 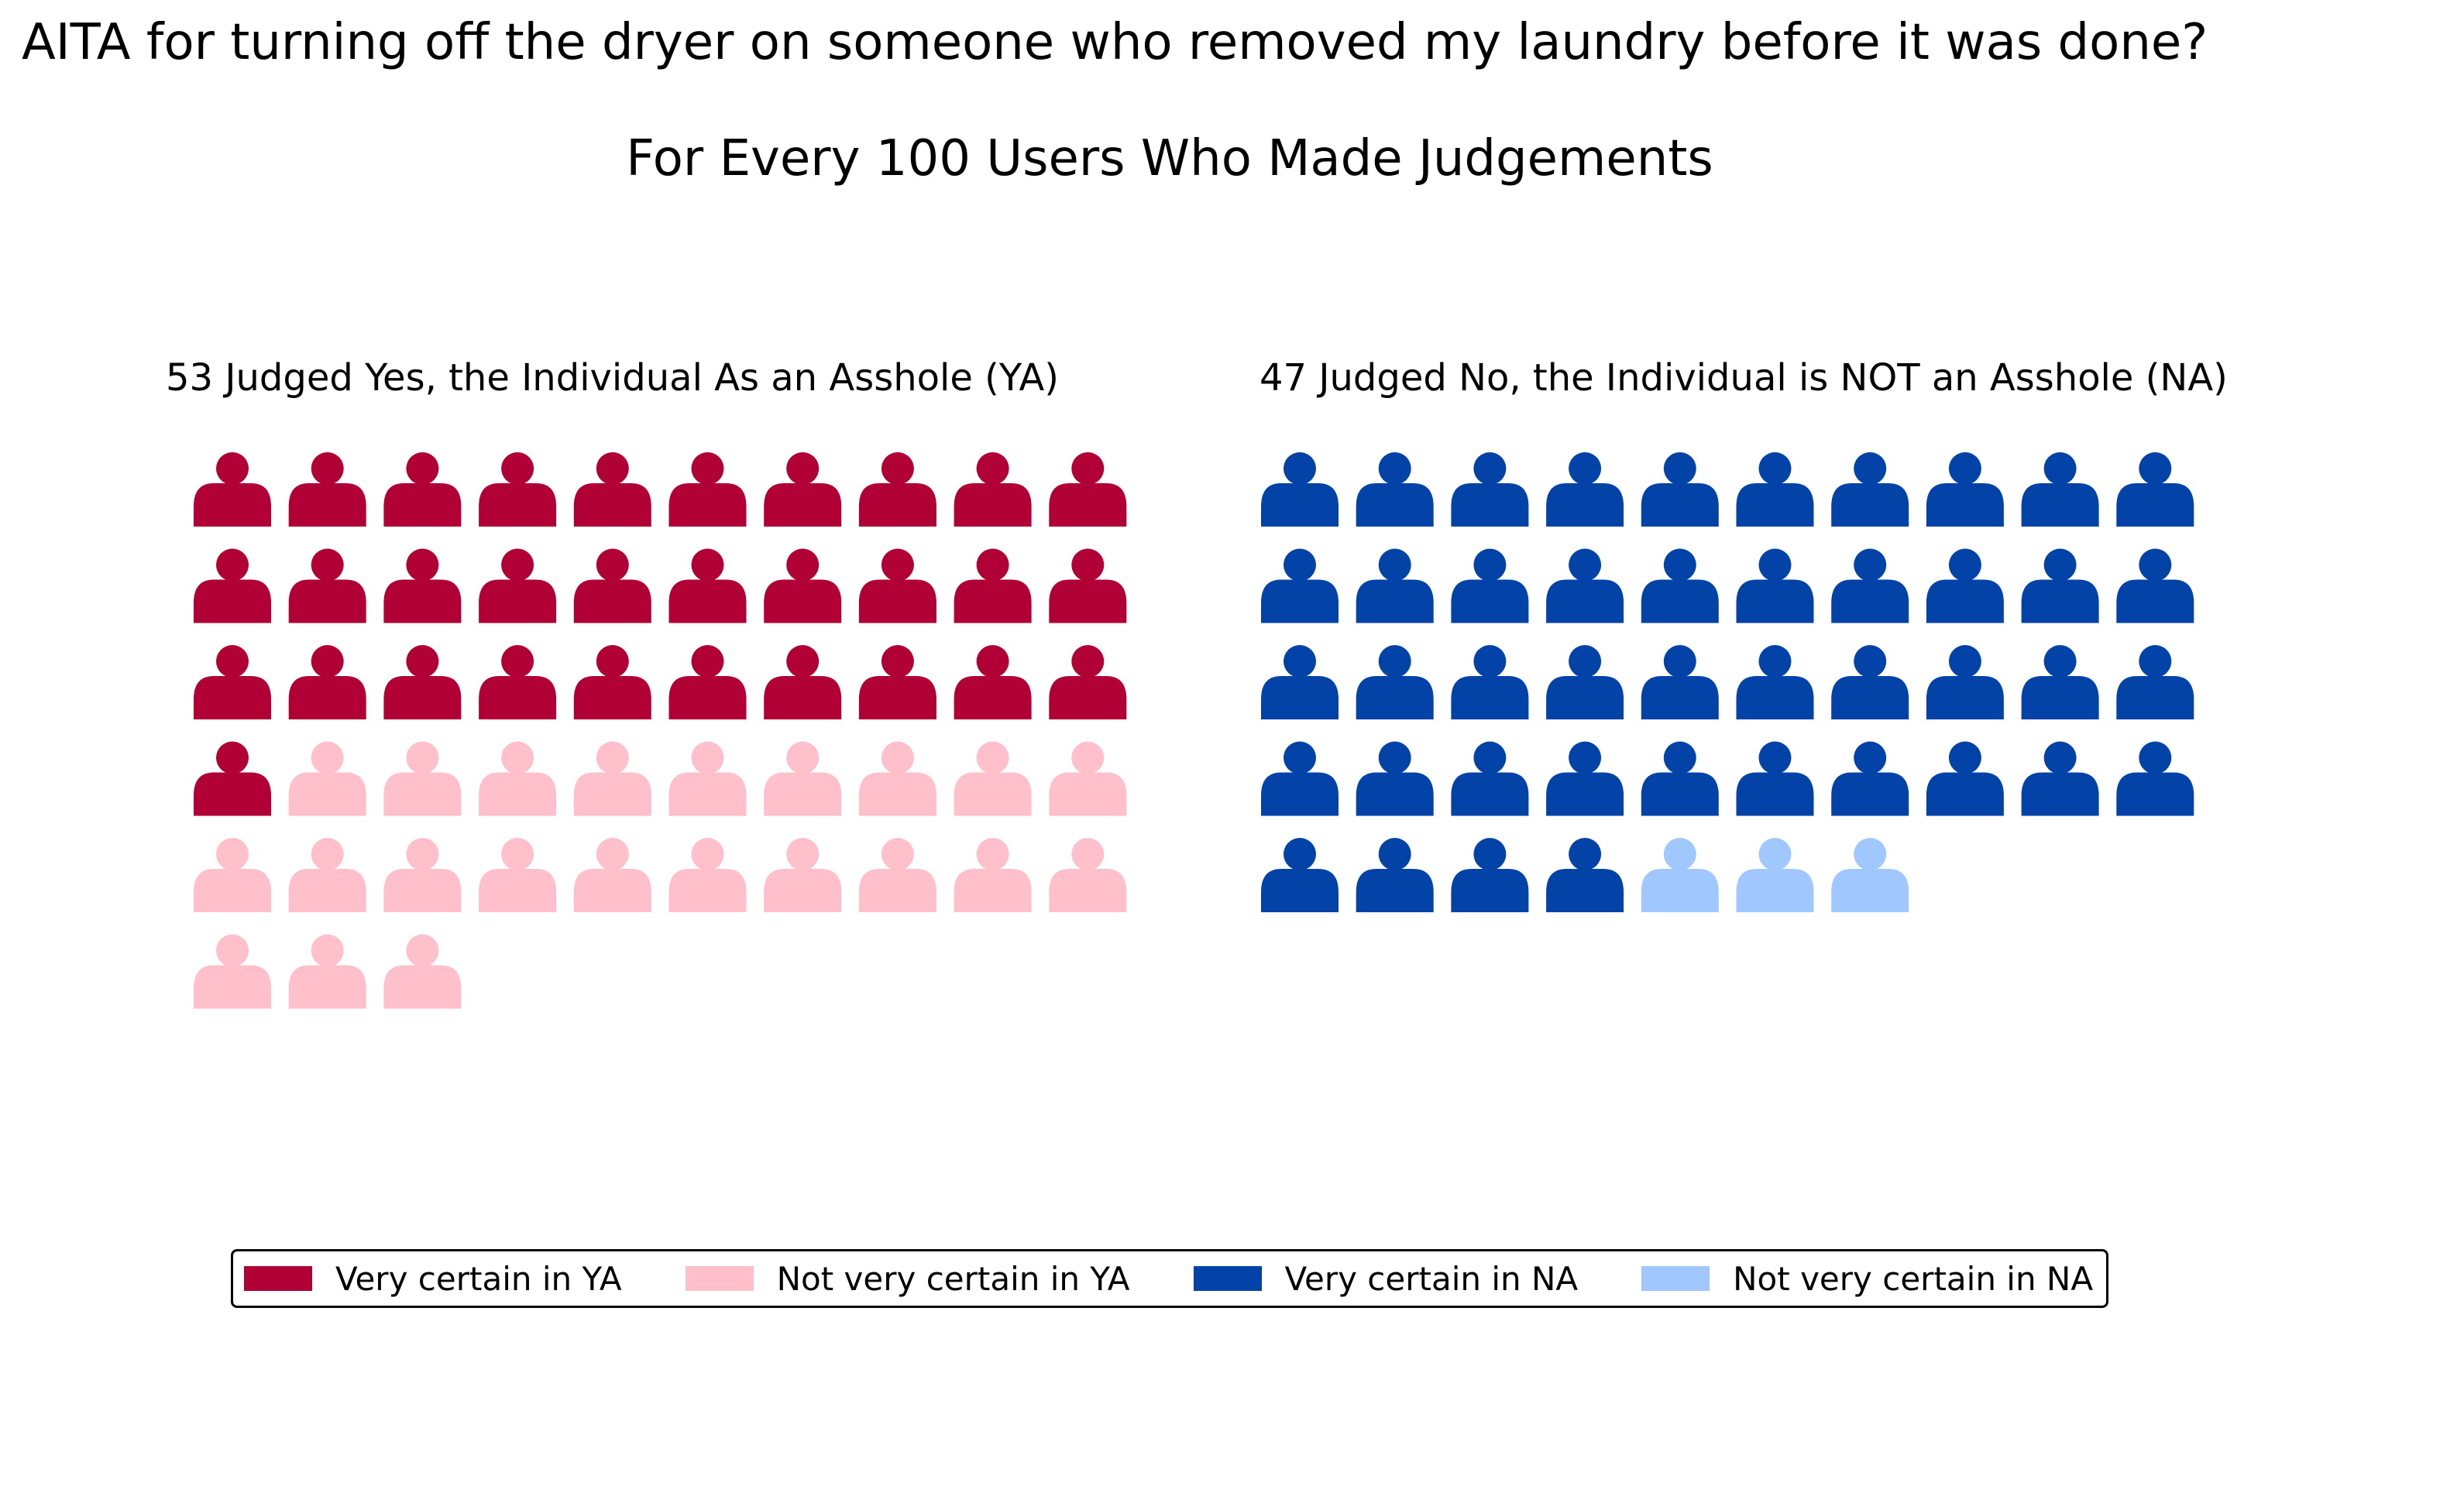 I want to click on legend-label: Very certain in NA, so click(x=1432, y=1278).